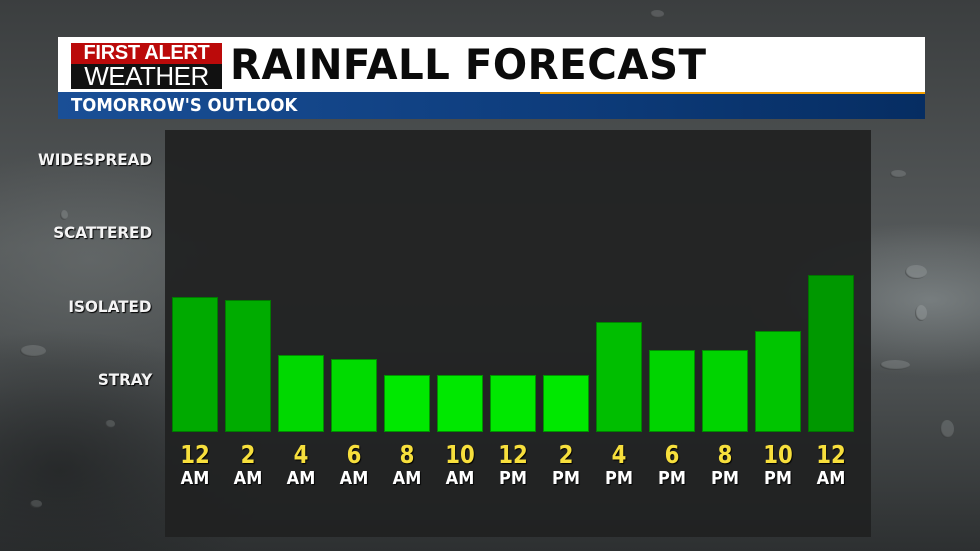 The width and height of the screenshot is (980, 551). I want to click on x-tick-label: 6 AM, so click(354, 465).